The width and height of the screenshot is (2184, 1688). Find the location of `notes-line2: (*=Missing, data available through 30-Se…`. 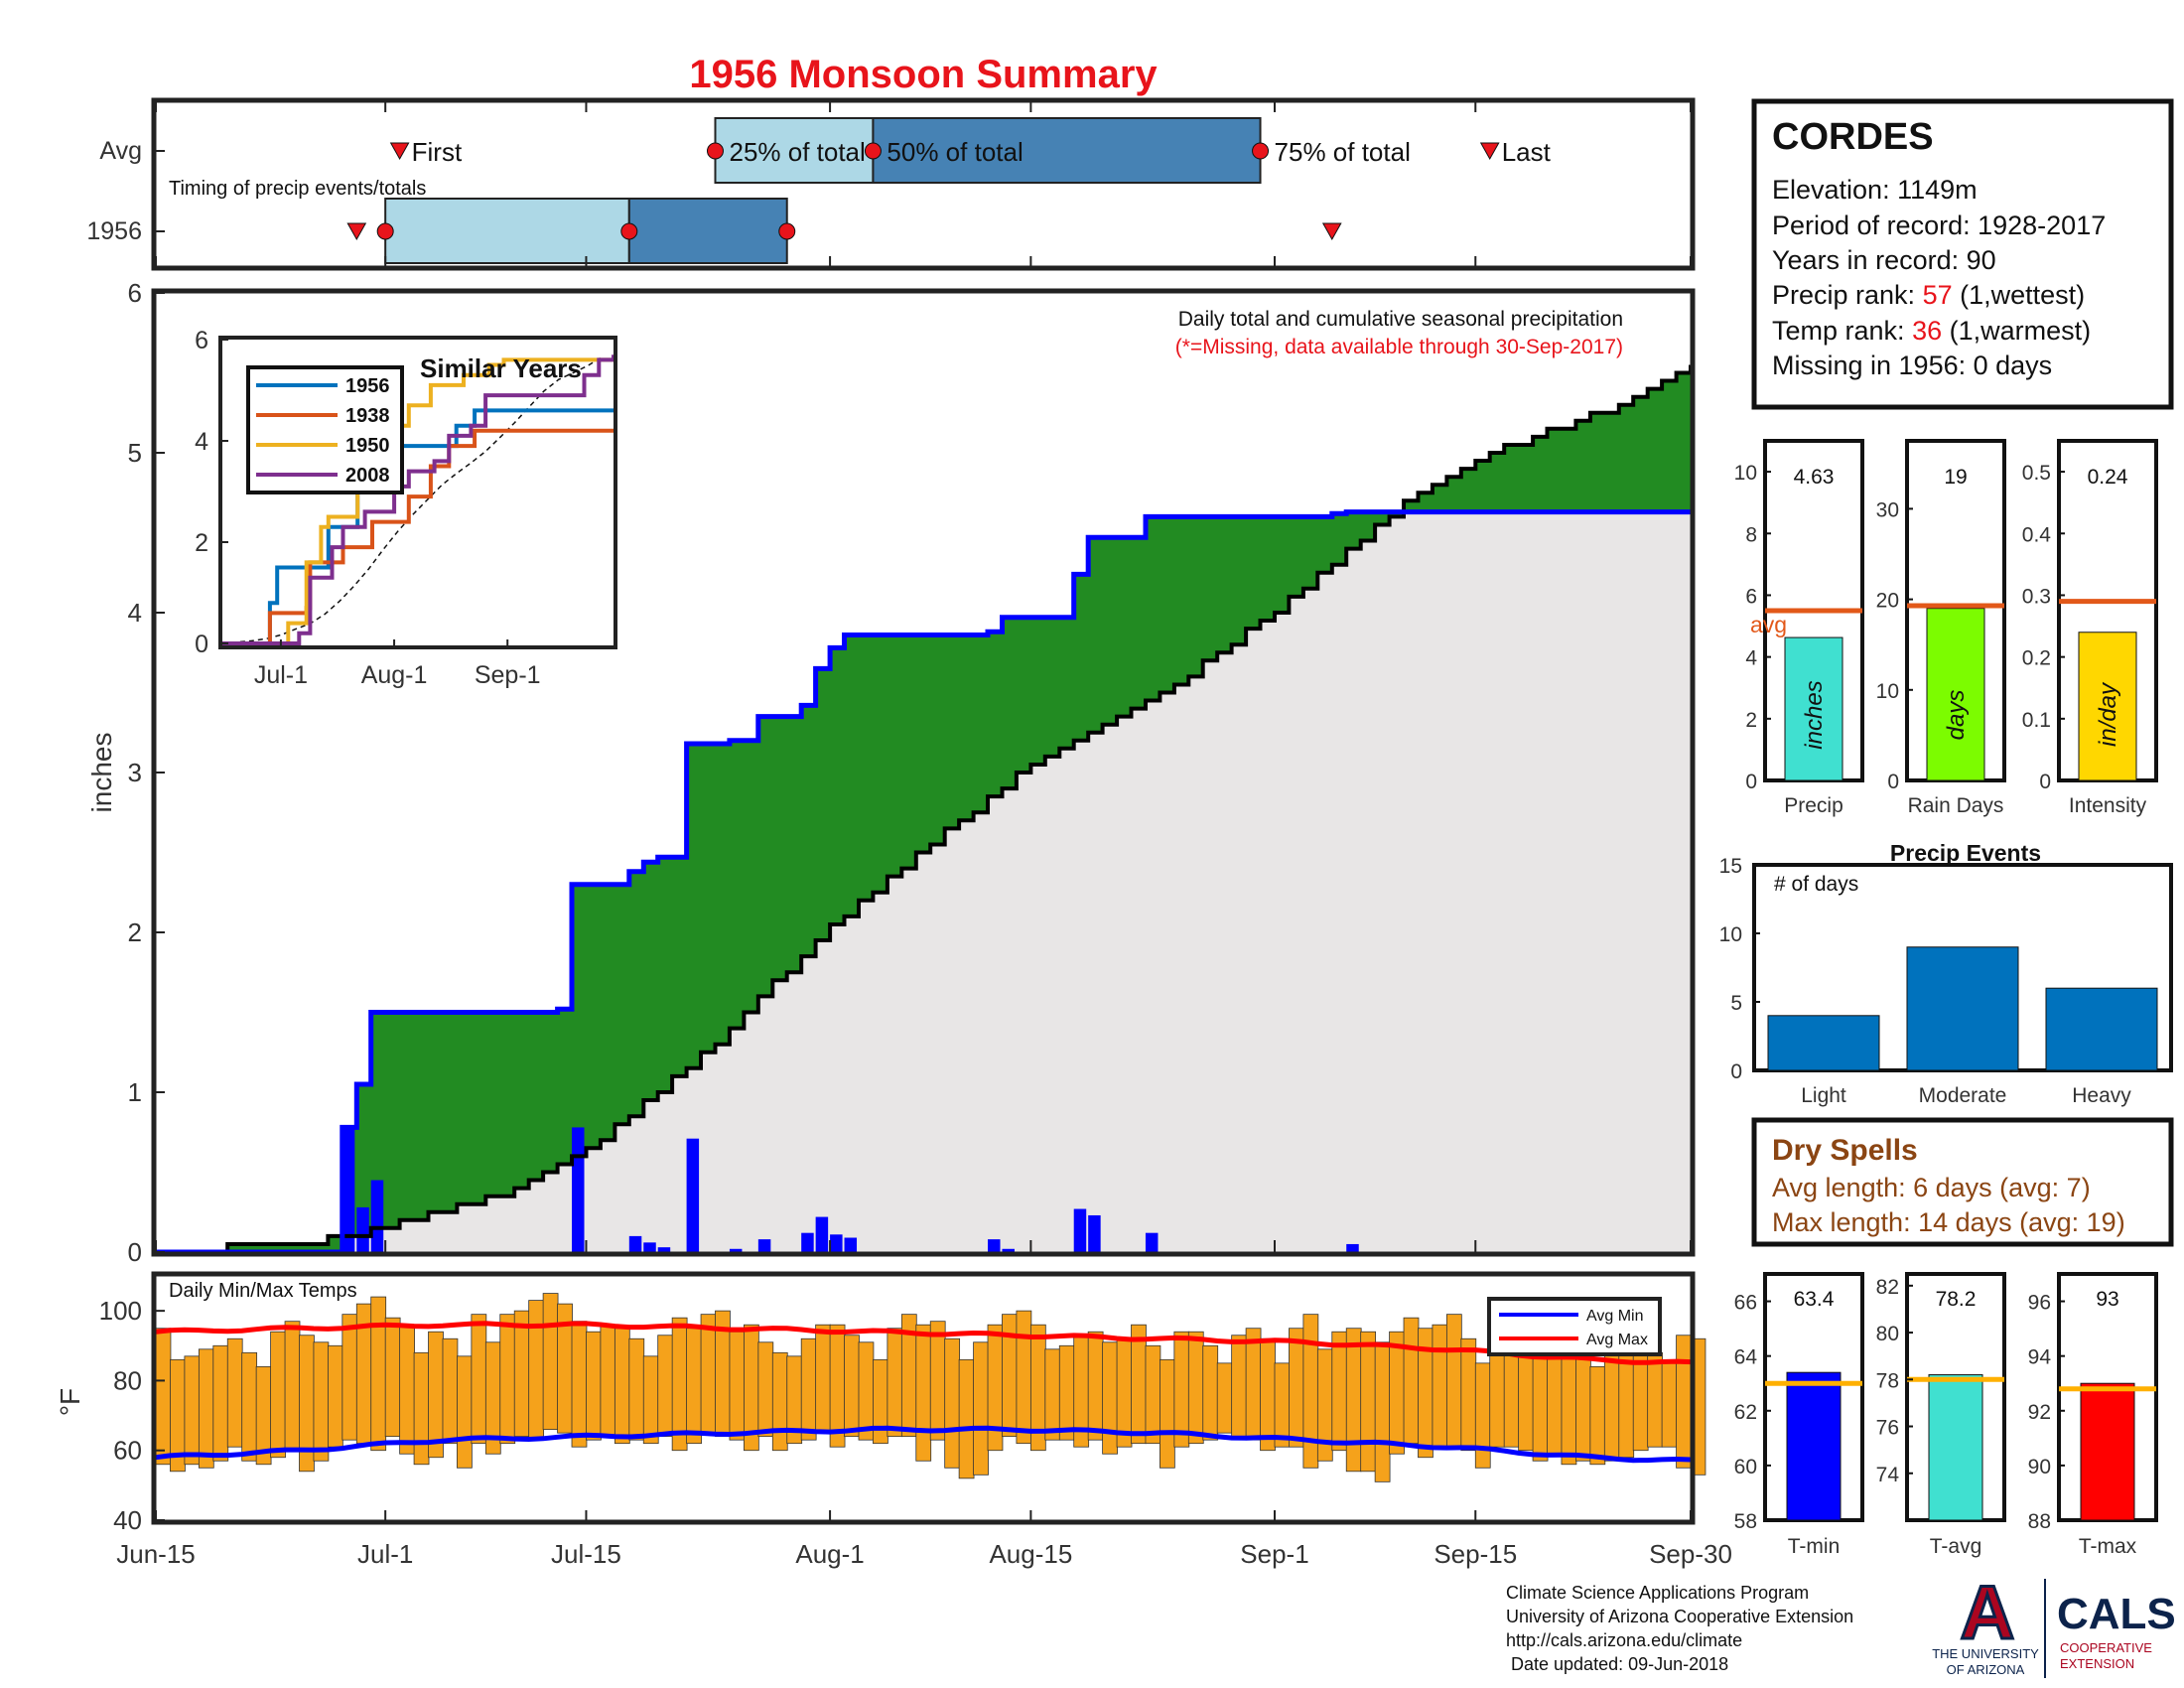

notes-line2: (*=Missing, data available through 30-Se… is located at coordinates (1399, 347).